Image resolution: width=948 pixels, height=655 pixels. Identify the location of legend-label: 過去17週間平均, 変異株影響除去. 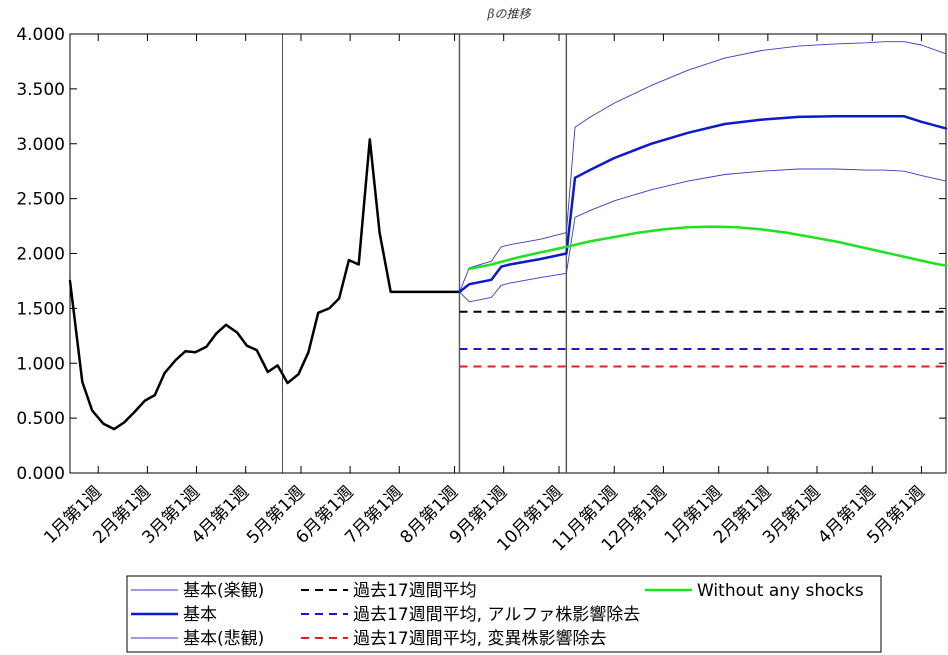
(479, 639).